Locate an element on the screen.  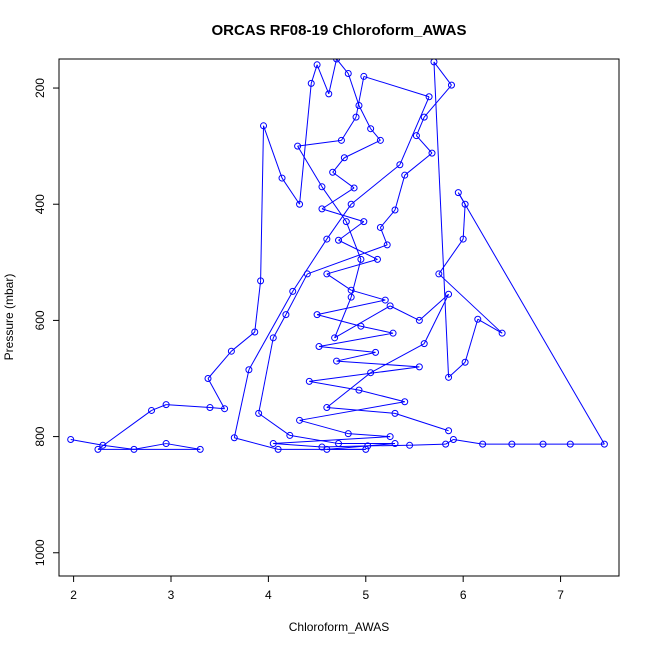
x-tick-label: 7 is located at coordinates (560, 595).